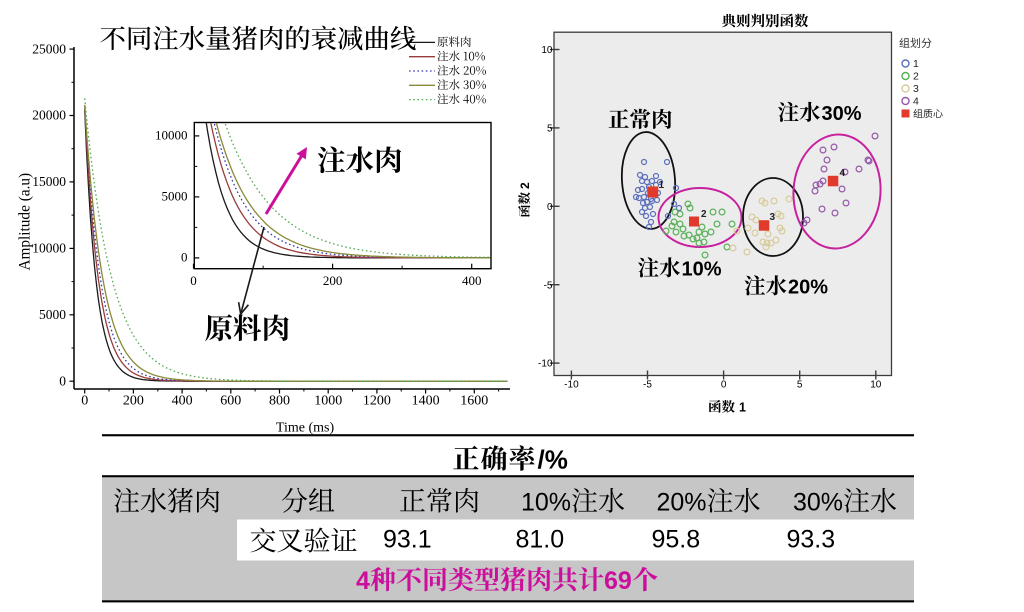 This screenshot has width=1024, height=612. Describe the element at coordinates (279, 401) in the screenshot. I see `svg-text: 800` at that location.